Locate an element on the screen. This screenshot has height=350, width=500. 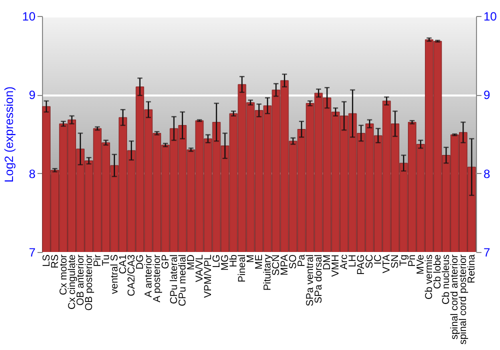
x-tick-label: A anterior is located at coordinates (148, 276).